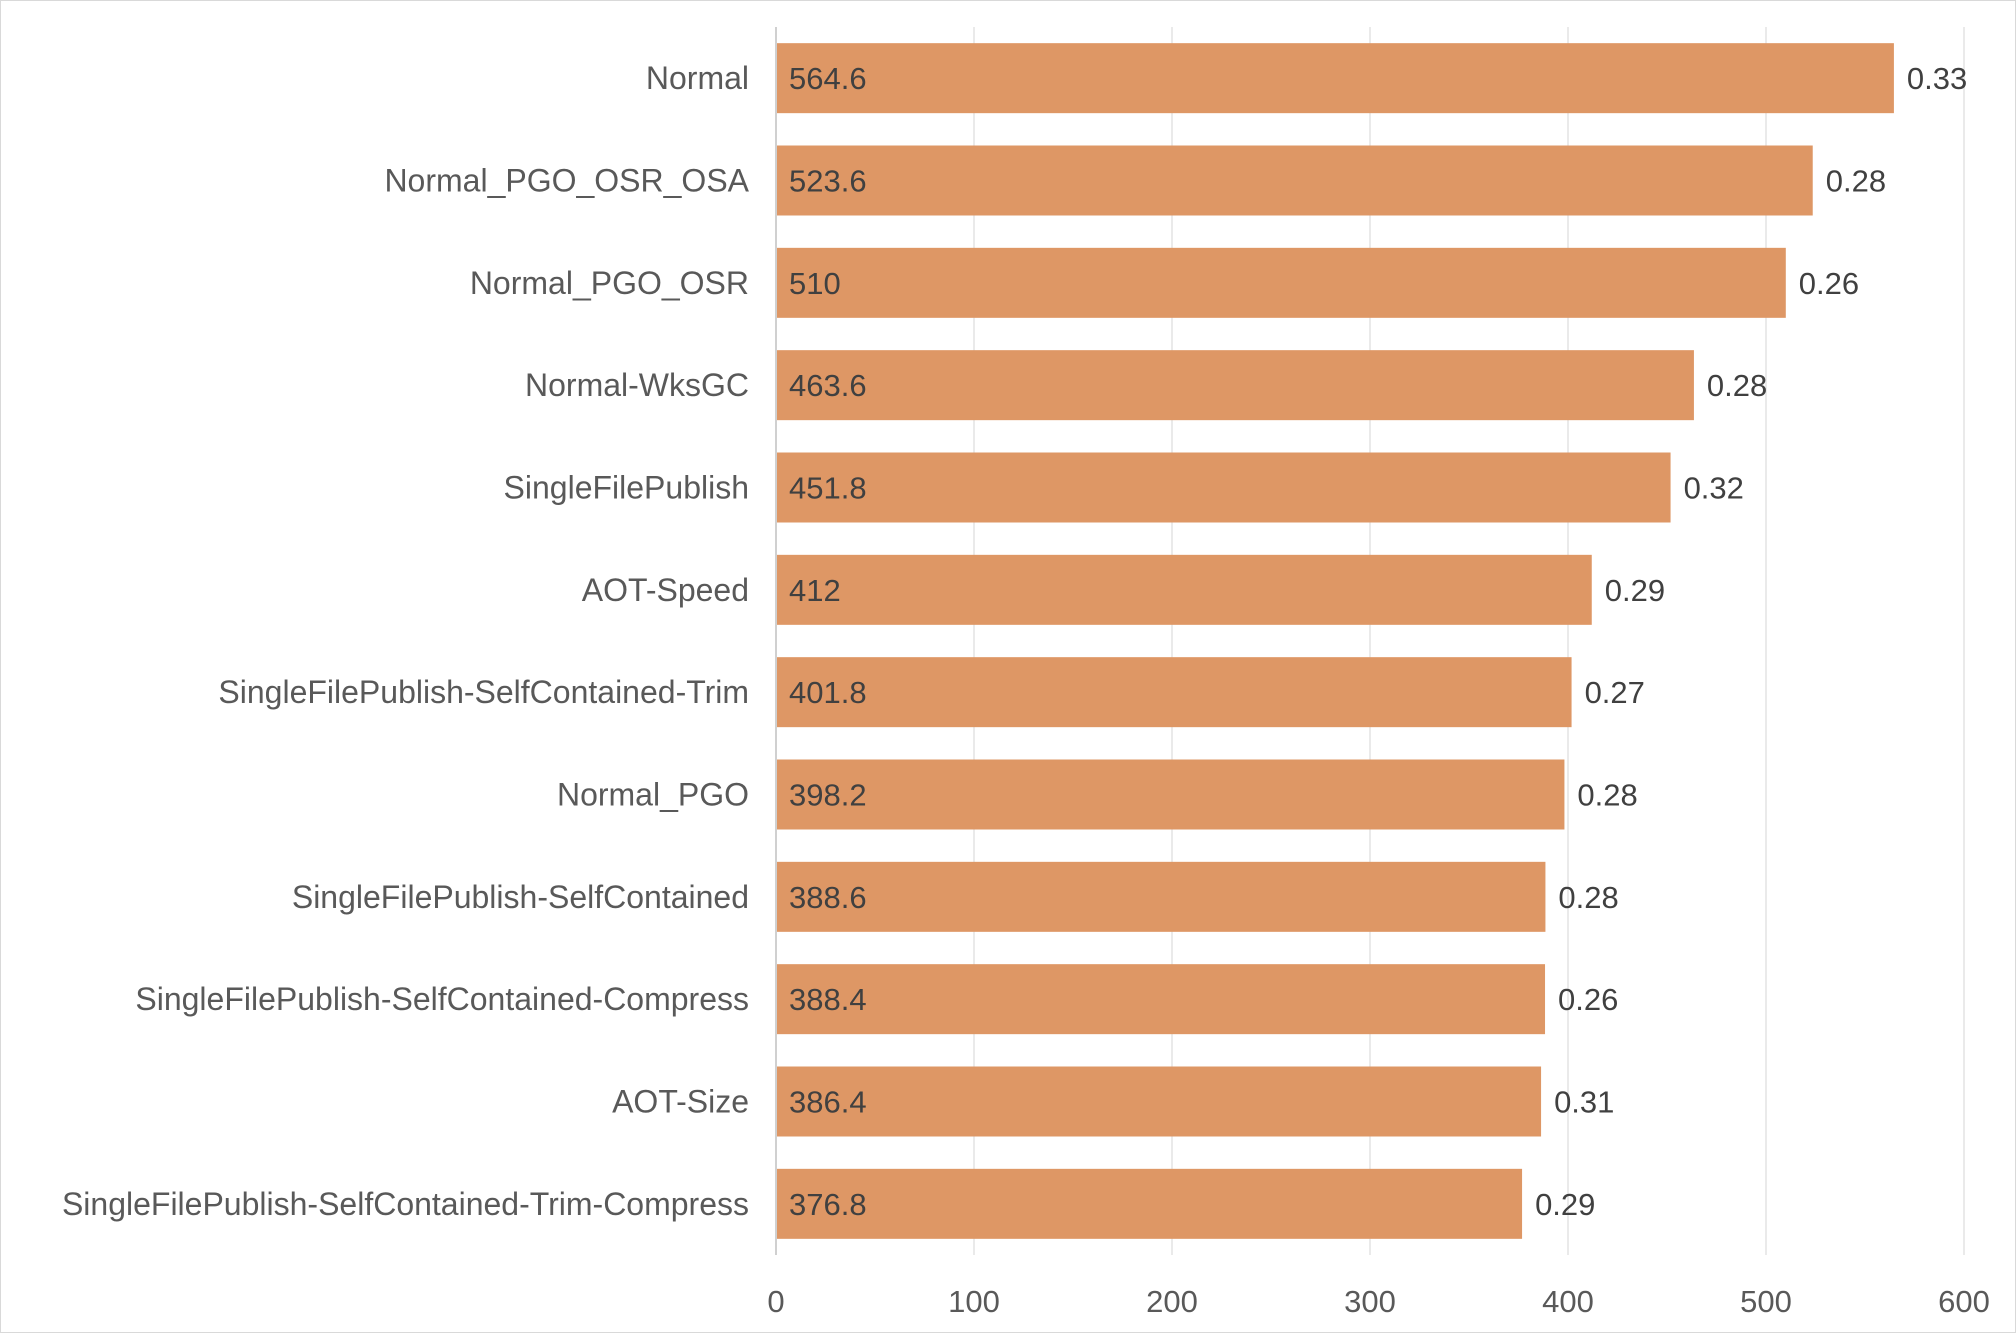 This screenshot has width=2016, height=1334. Describe the element at coordinates (637, 385) in the screenshot. I see `category-label: Normal-WksGC` at that location.